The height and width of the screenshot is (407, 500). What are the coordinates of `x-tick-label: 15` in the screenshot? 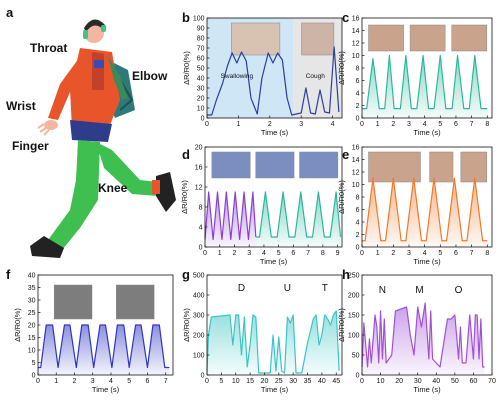 It's located at (250, 381).